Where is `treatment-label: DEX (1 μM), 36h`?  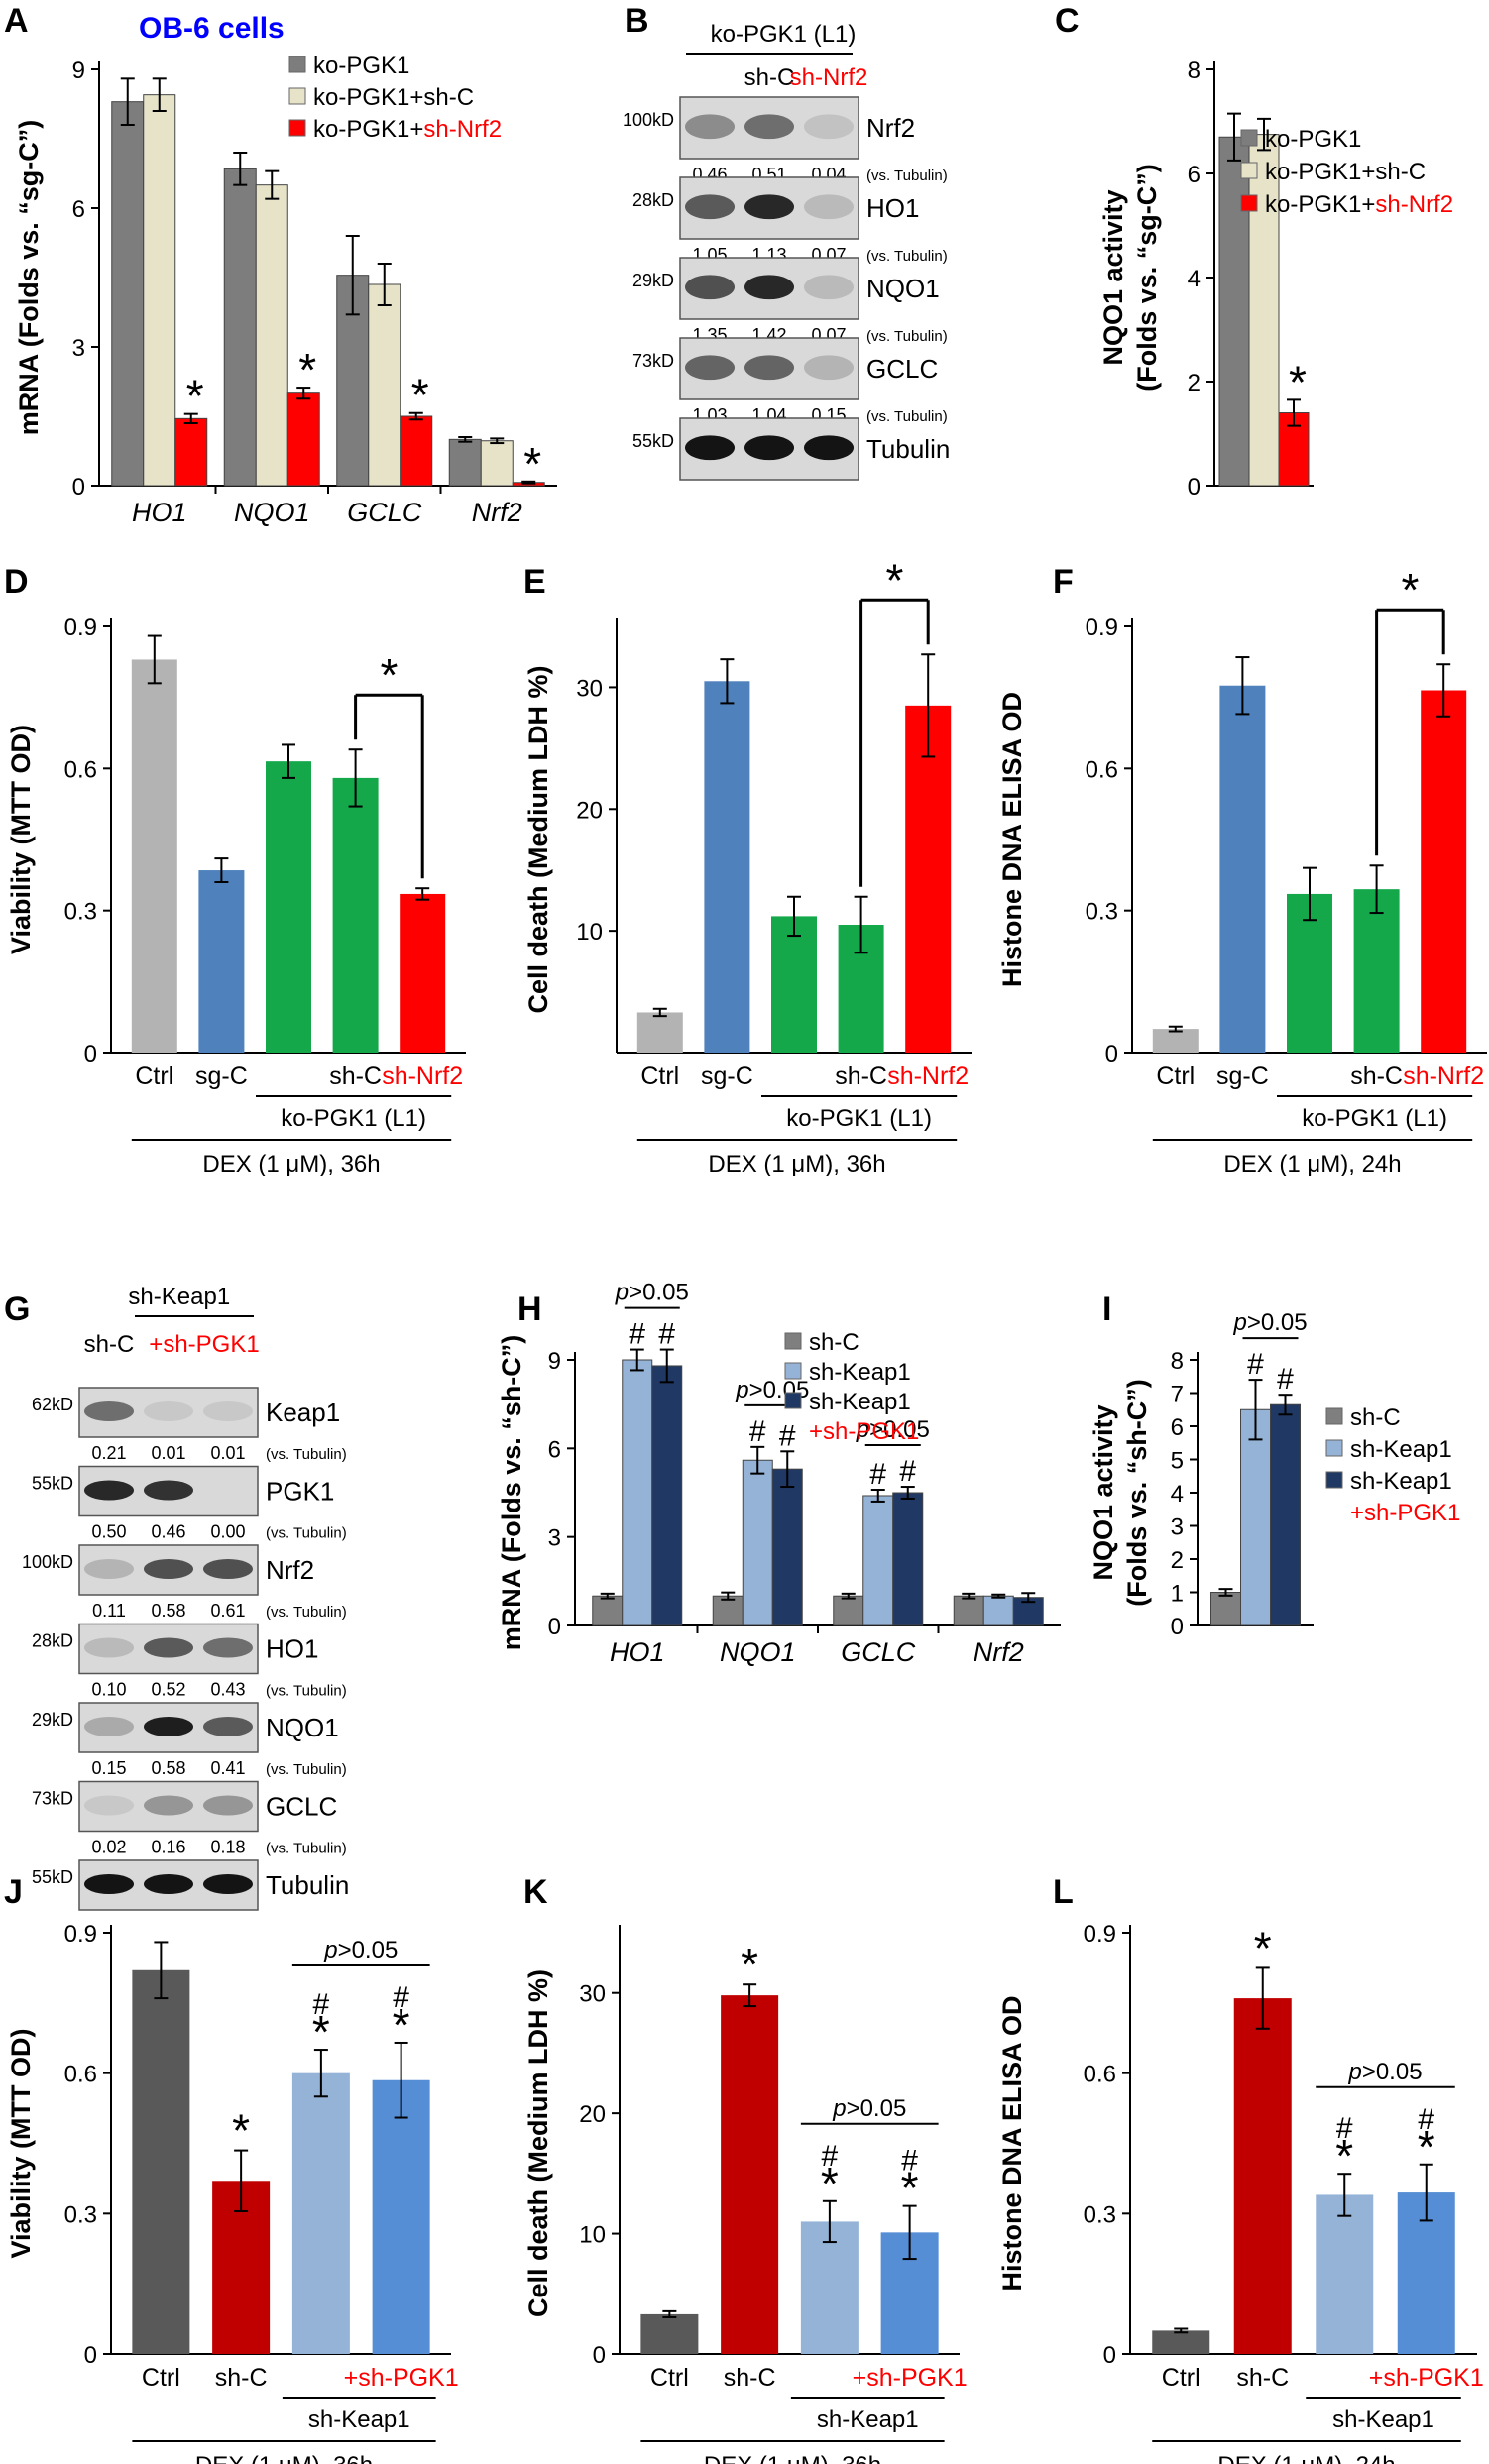
treatment-label: DEX (1 μM), 36h is located at coordinates (284, 2458).